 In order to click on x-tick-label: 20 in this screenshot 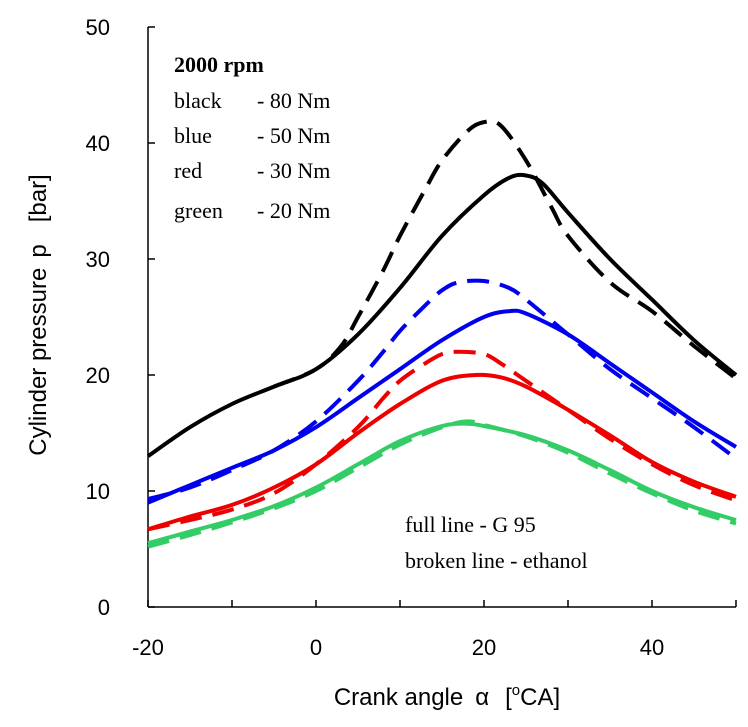, I will do `click(484, 647)`.